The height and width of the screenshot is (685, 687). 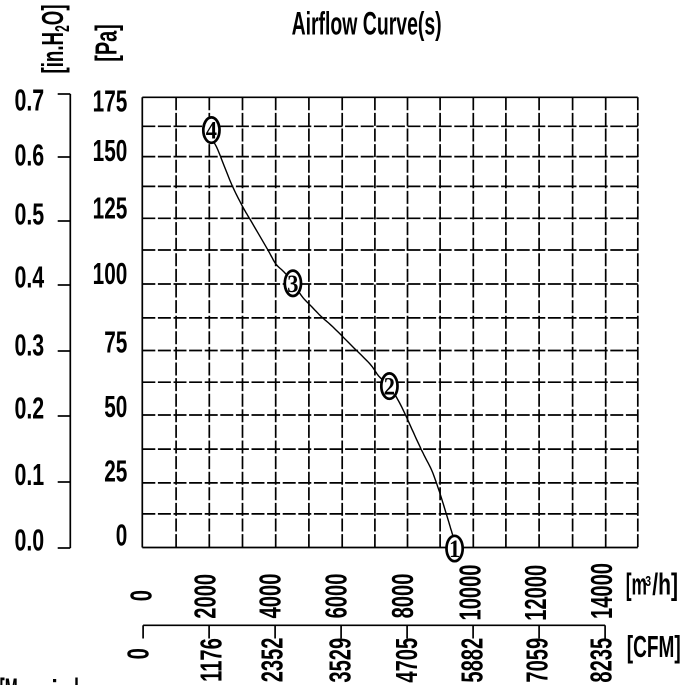 I want to click on svg-text: [in.H2O], so click(x=54, y=38).